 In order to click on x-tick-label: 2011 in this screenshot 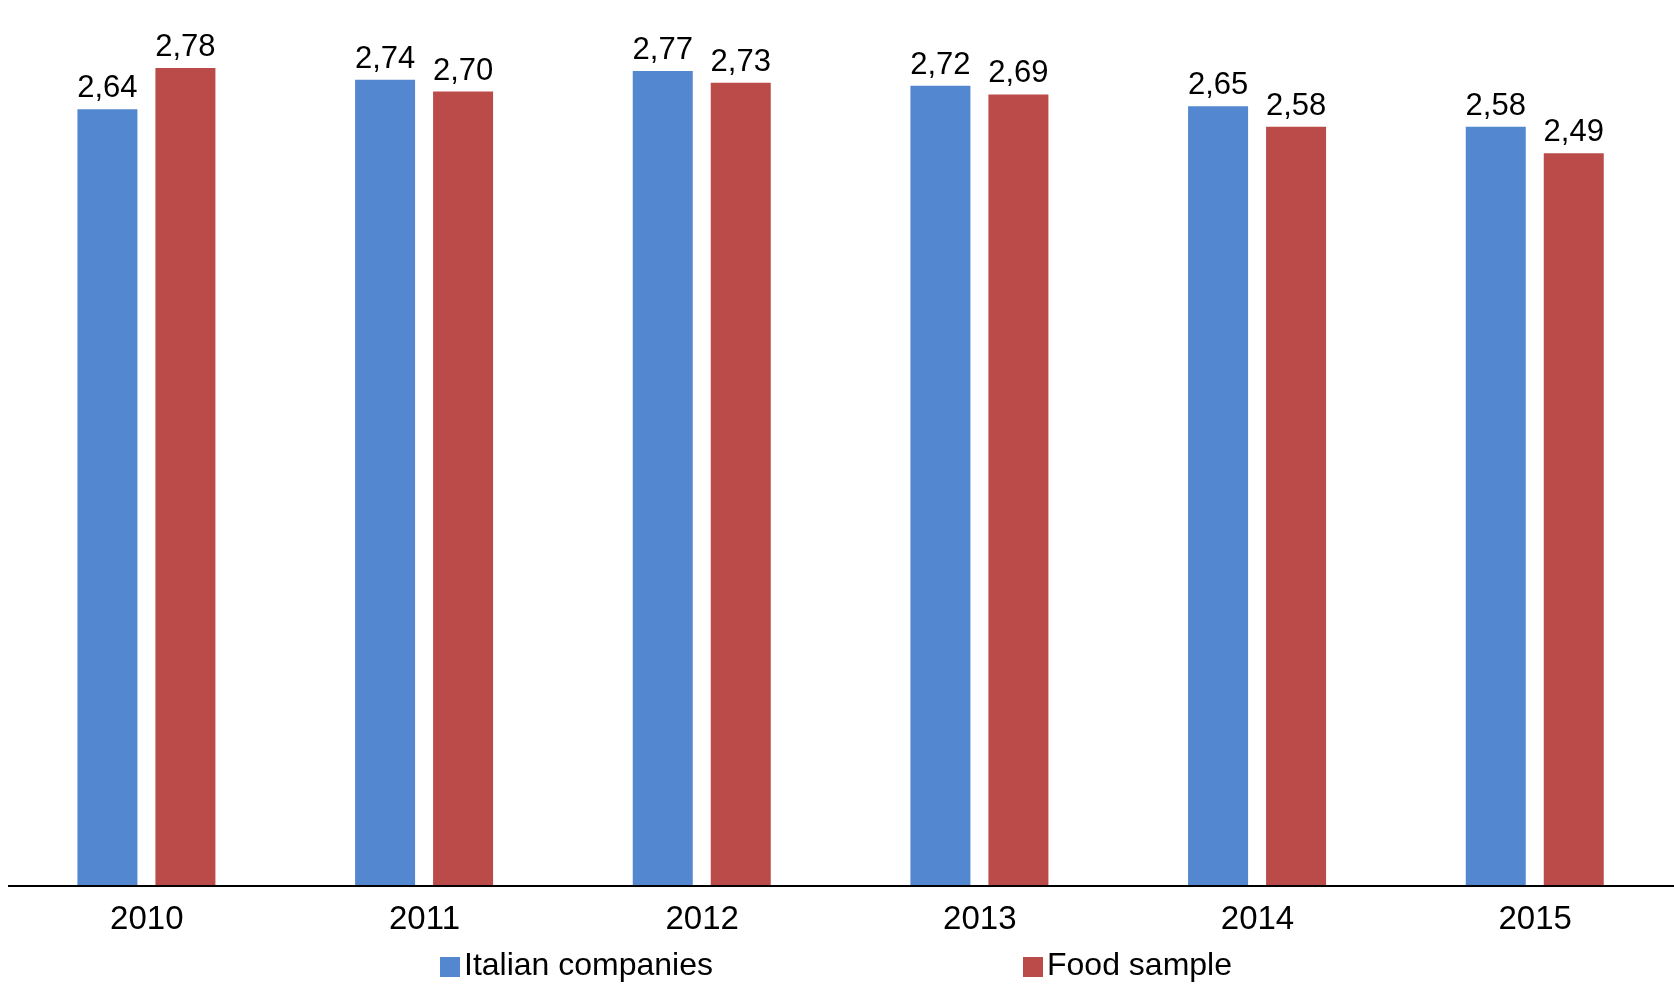, I will do `click(424, 918)`.